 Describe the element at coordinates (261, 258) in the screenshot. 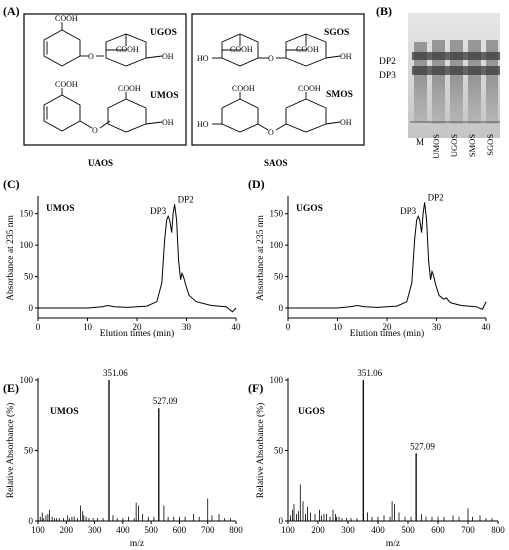

I see `y-axis-title-d: Absorbance at 235 nm` at that location.